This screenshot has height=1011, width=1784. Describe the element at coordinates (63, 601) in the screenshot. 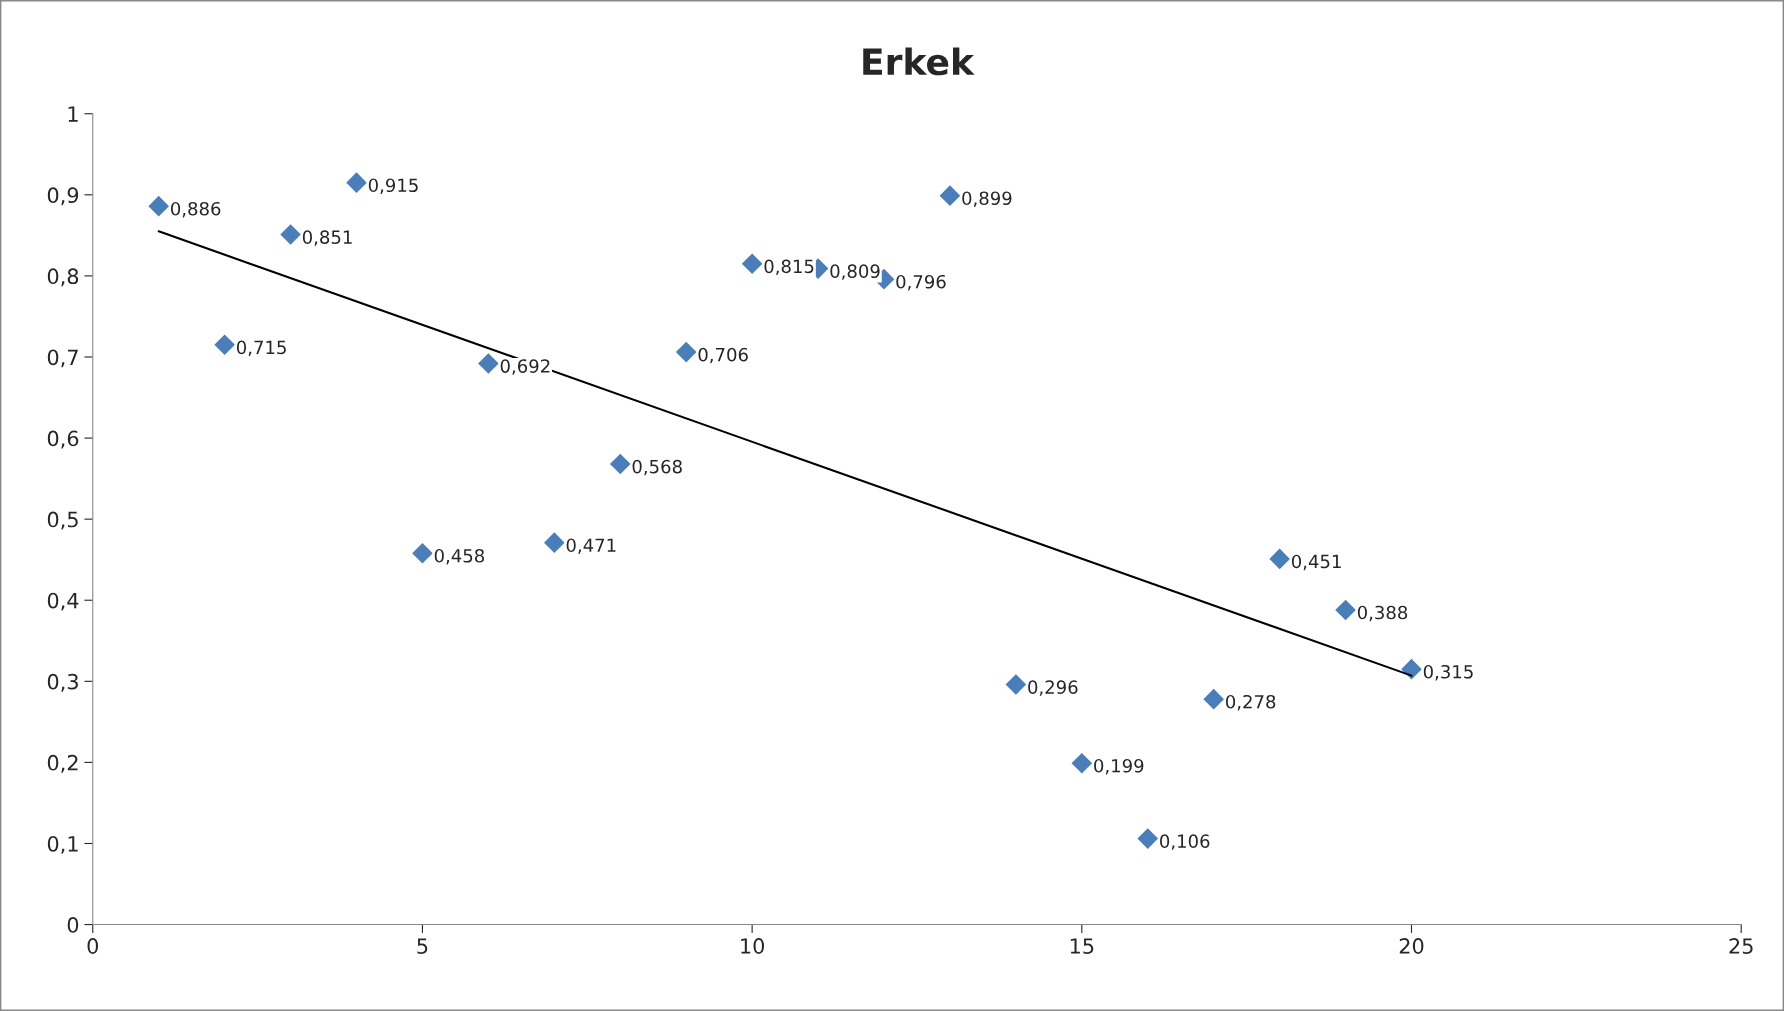

I see `y-tick-label: 0,4` at that location.